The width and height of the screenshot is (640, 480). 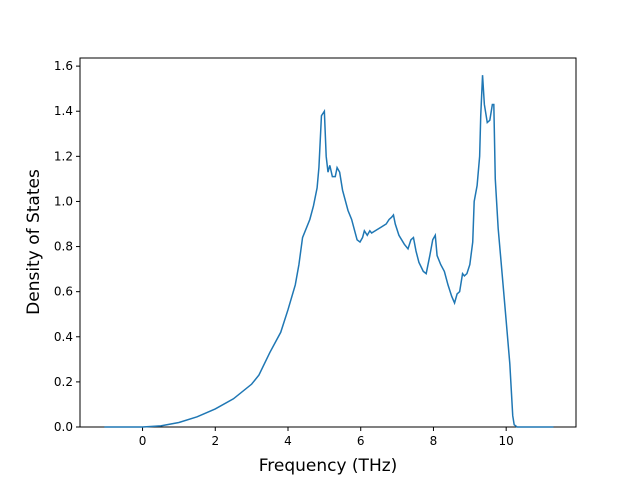 What do you see at coordinates (63, 156) in the screenshot?
I see `y-tick-label: 1.2` at bounding box center [63, 156].